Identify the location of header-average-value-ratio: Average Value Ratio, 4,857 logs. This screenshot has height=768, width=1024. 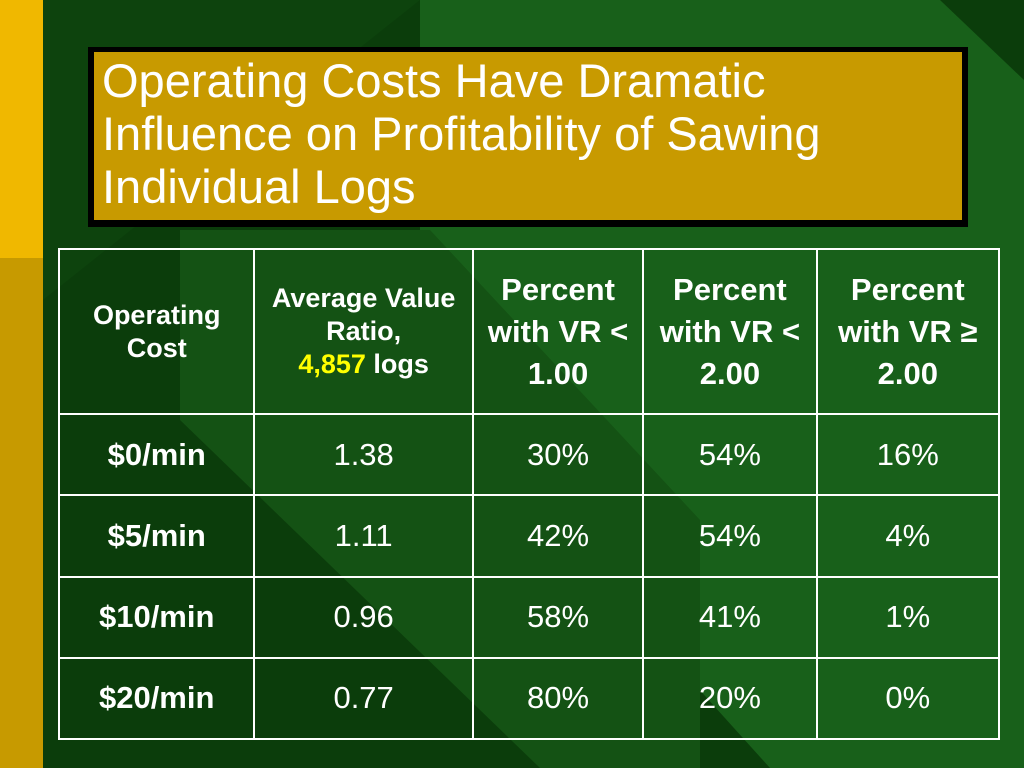
(363, 331).